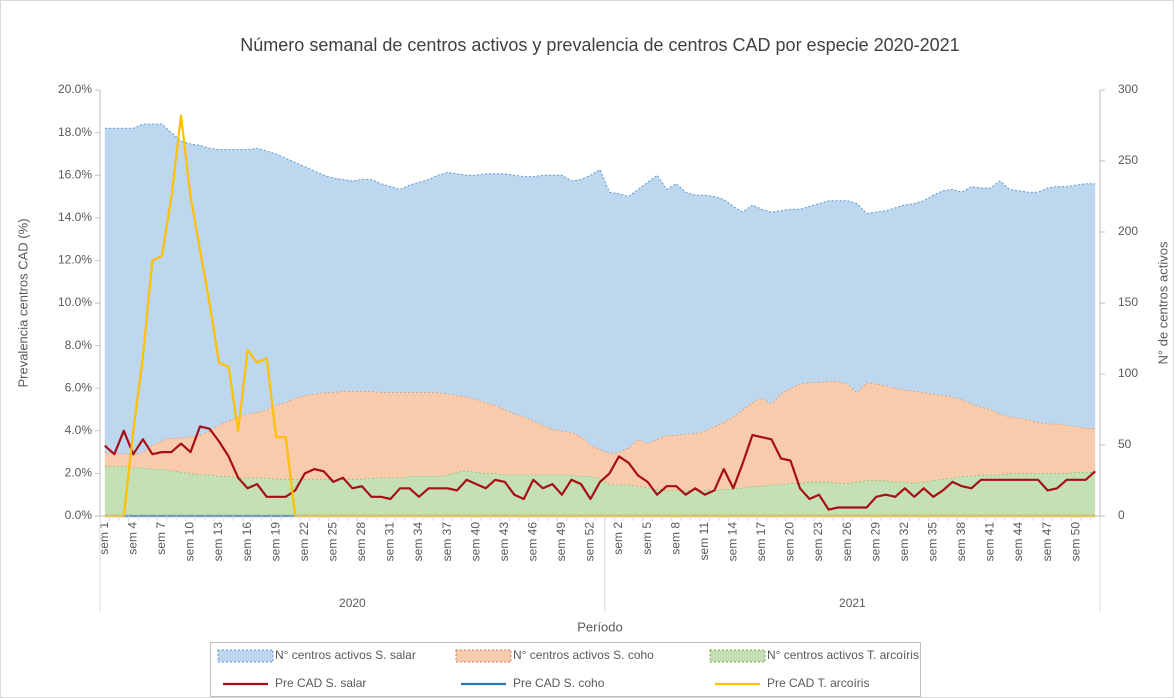 Image resolution: width=1174 pixels, height=698 pixels. Describe the element at coordinates (218, 542) in the screenshot. I see `x-tick-label: sem 13` at that location.